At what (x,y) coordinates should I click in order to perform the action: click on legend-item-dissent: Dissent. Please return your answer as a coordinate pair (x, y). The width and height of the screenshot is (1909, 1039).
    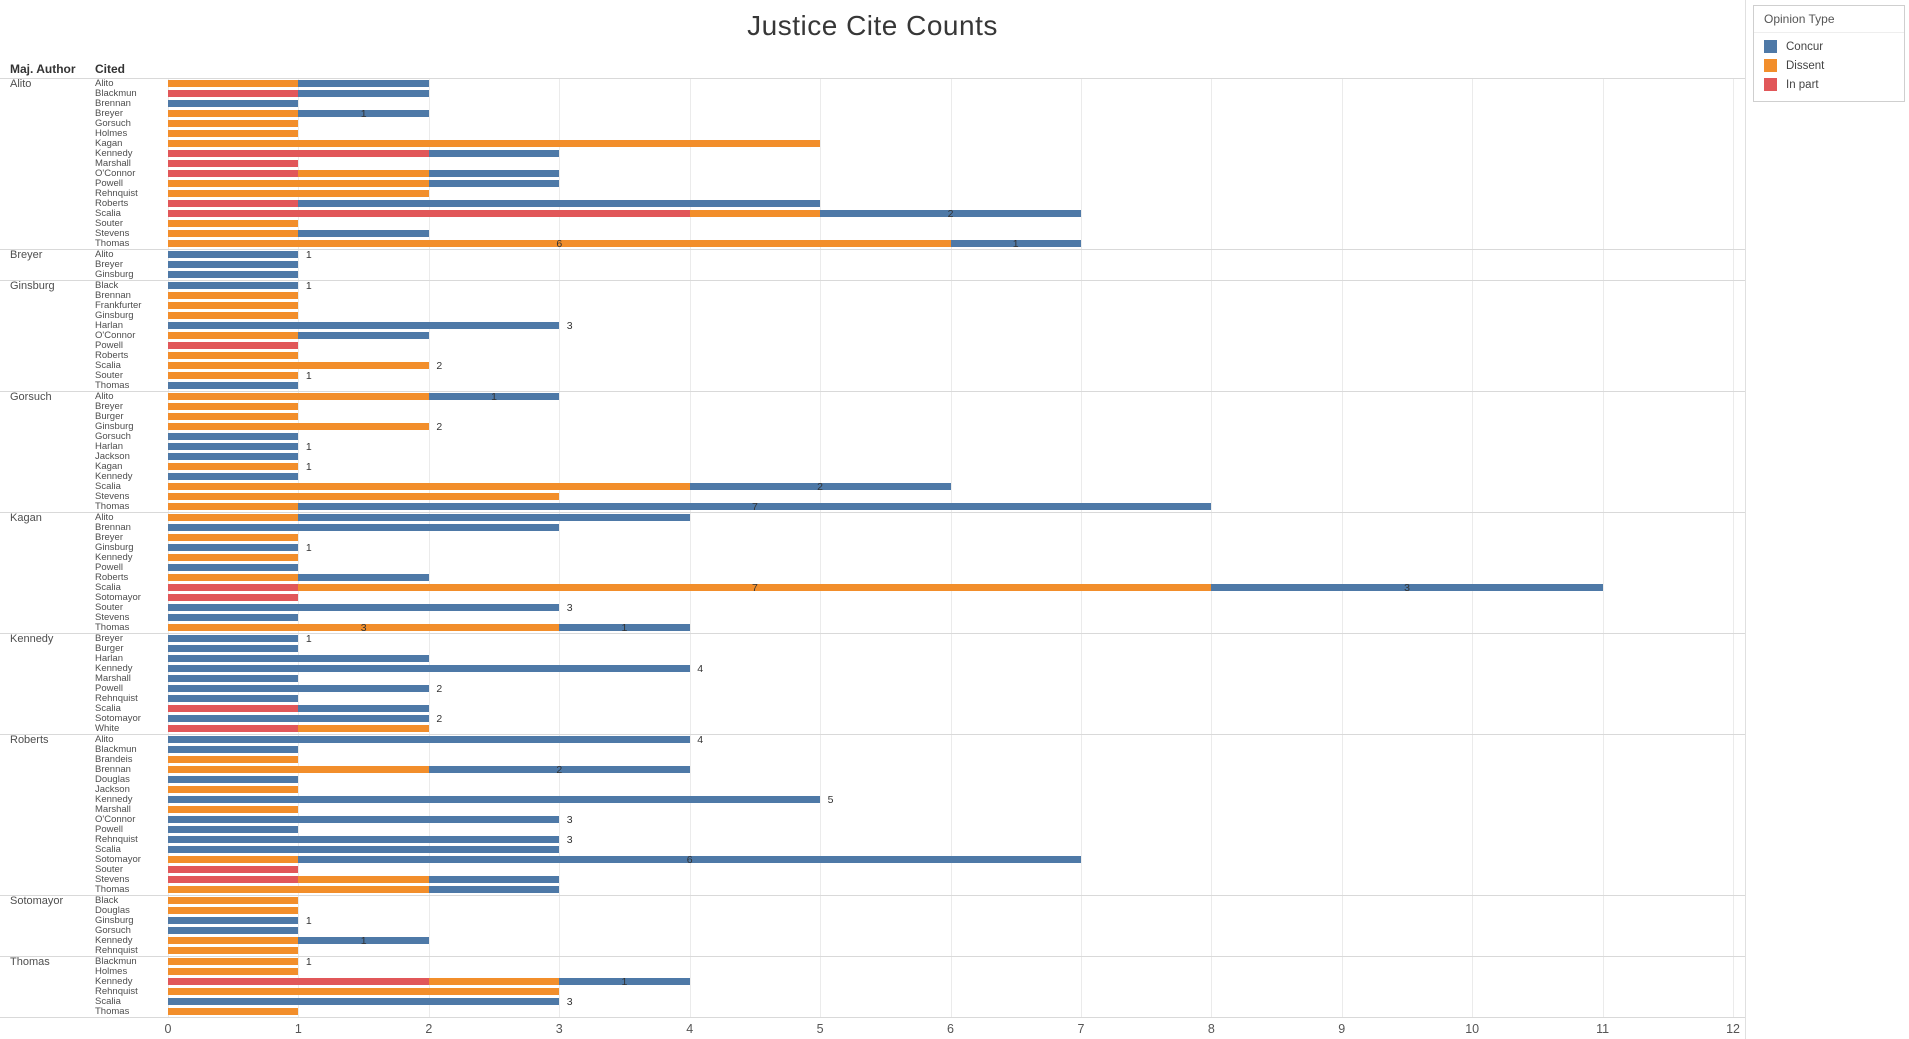
    Looking at the image, I should click on (1829, 65).